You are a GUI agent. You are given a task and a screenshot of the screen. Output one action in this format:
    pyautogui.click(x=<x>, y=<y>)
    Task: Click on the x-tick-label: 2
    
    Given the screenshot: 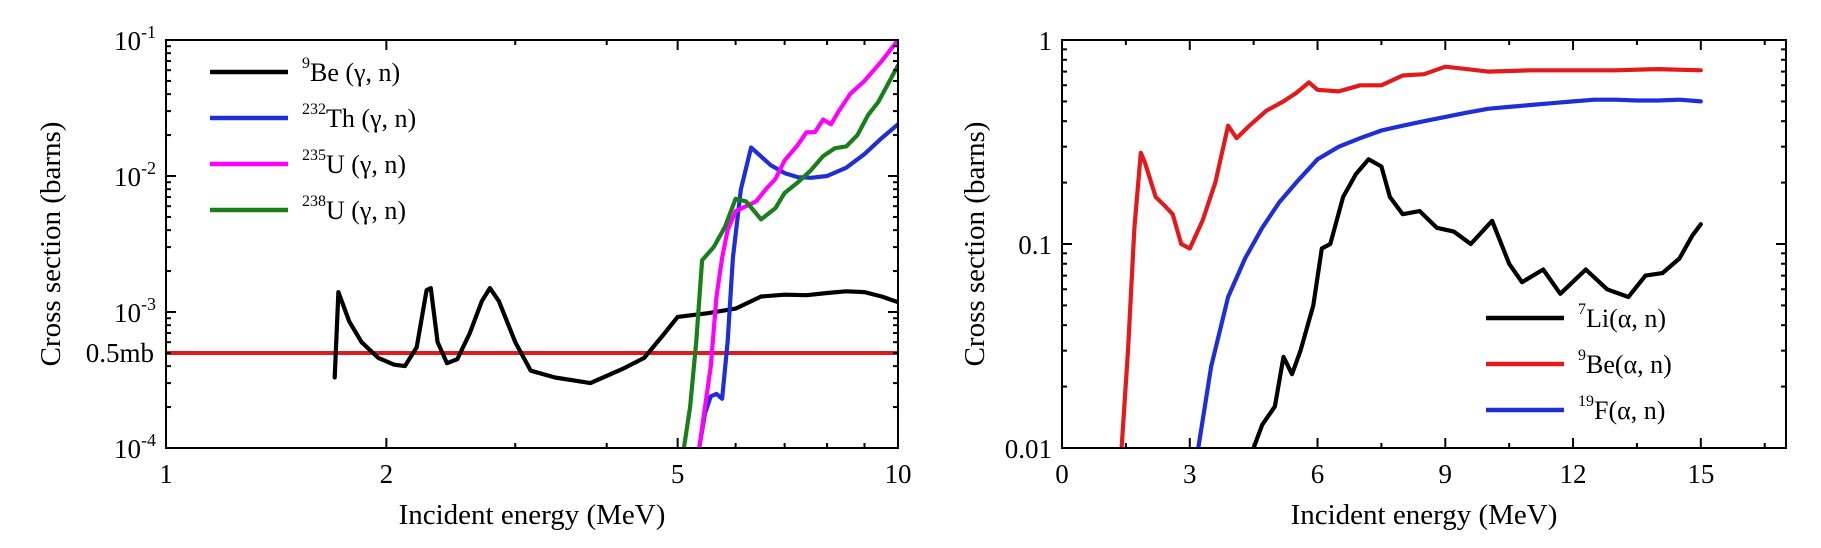 What is the action you would take?
    pyautogui.click(x=387, y=474)
    